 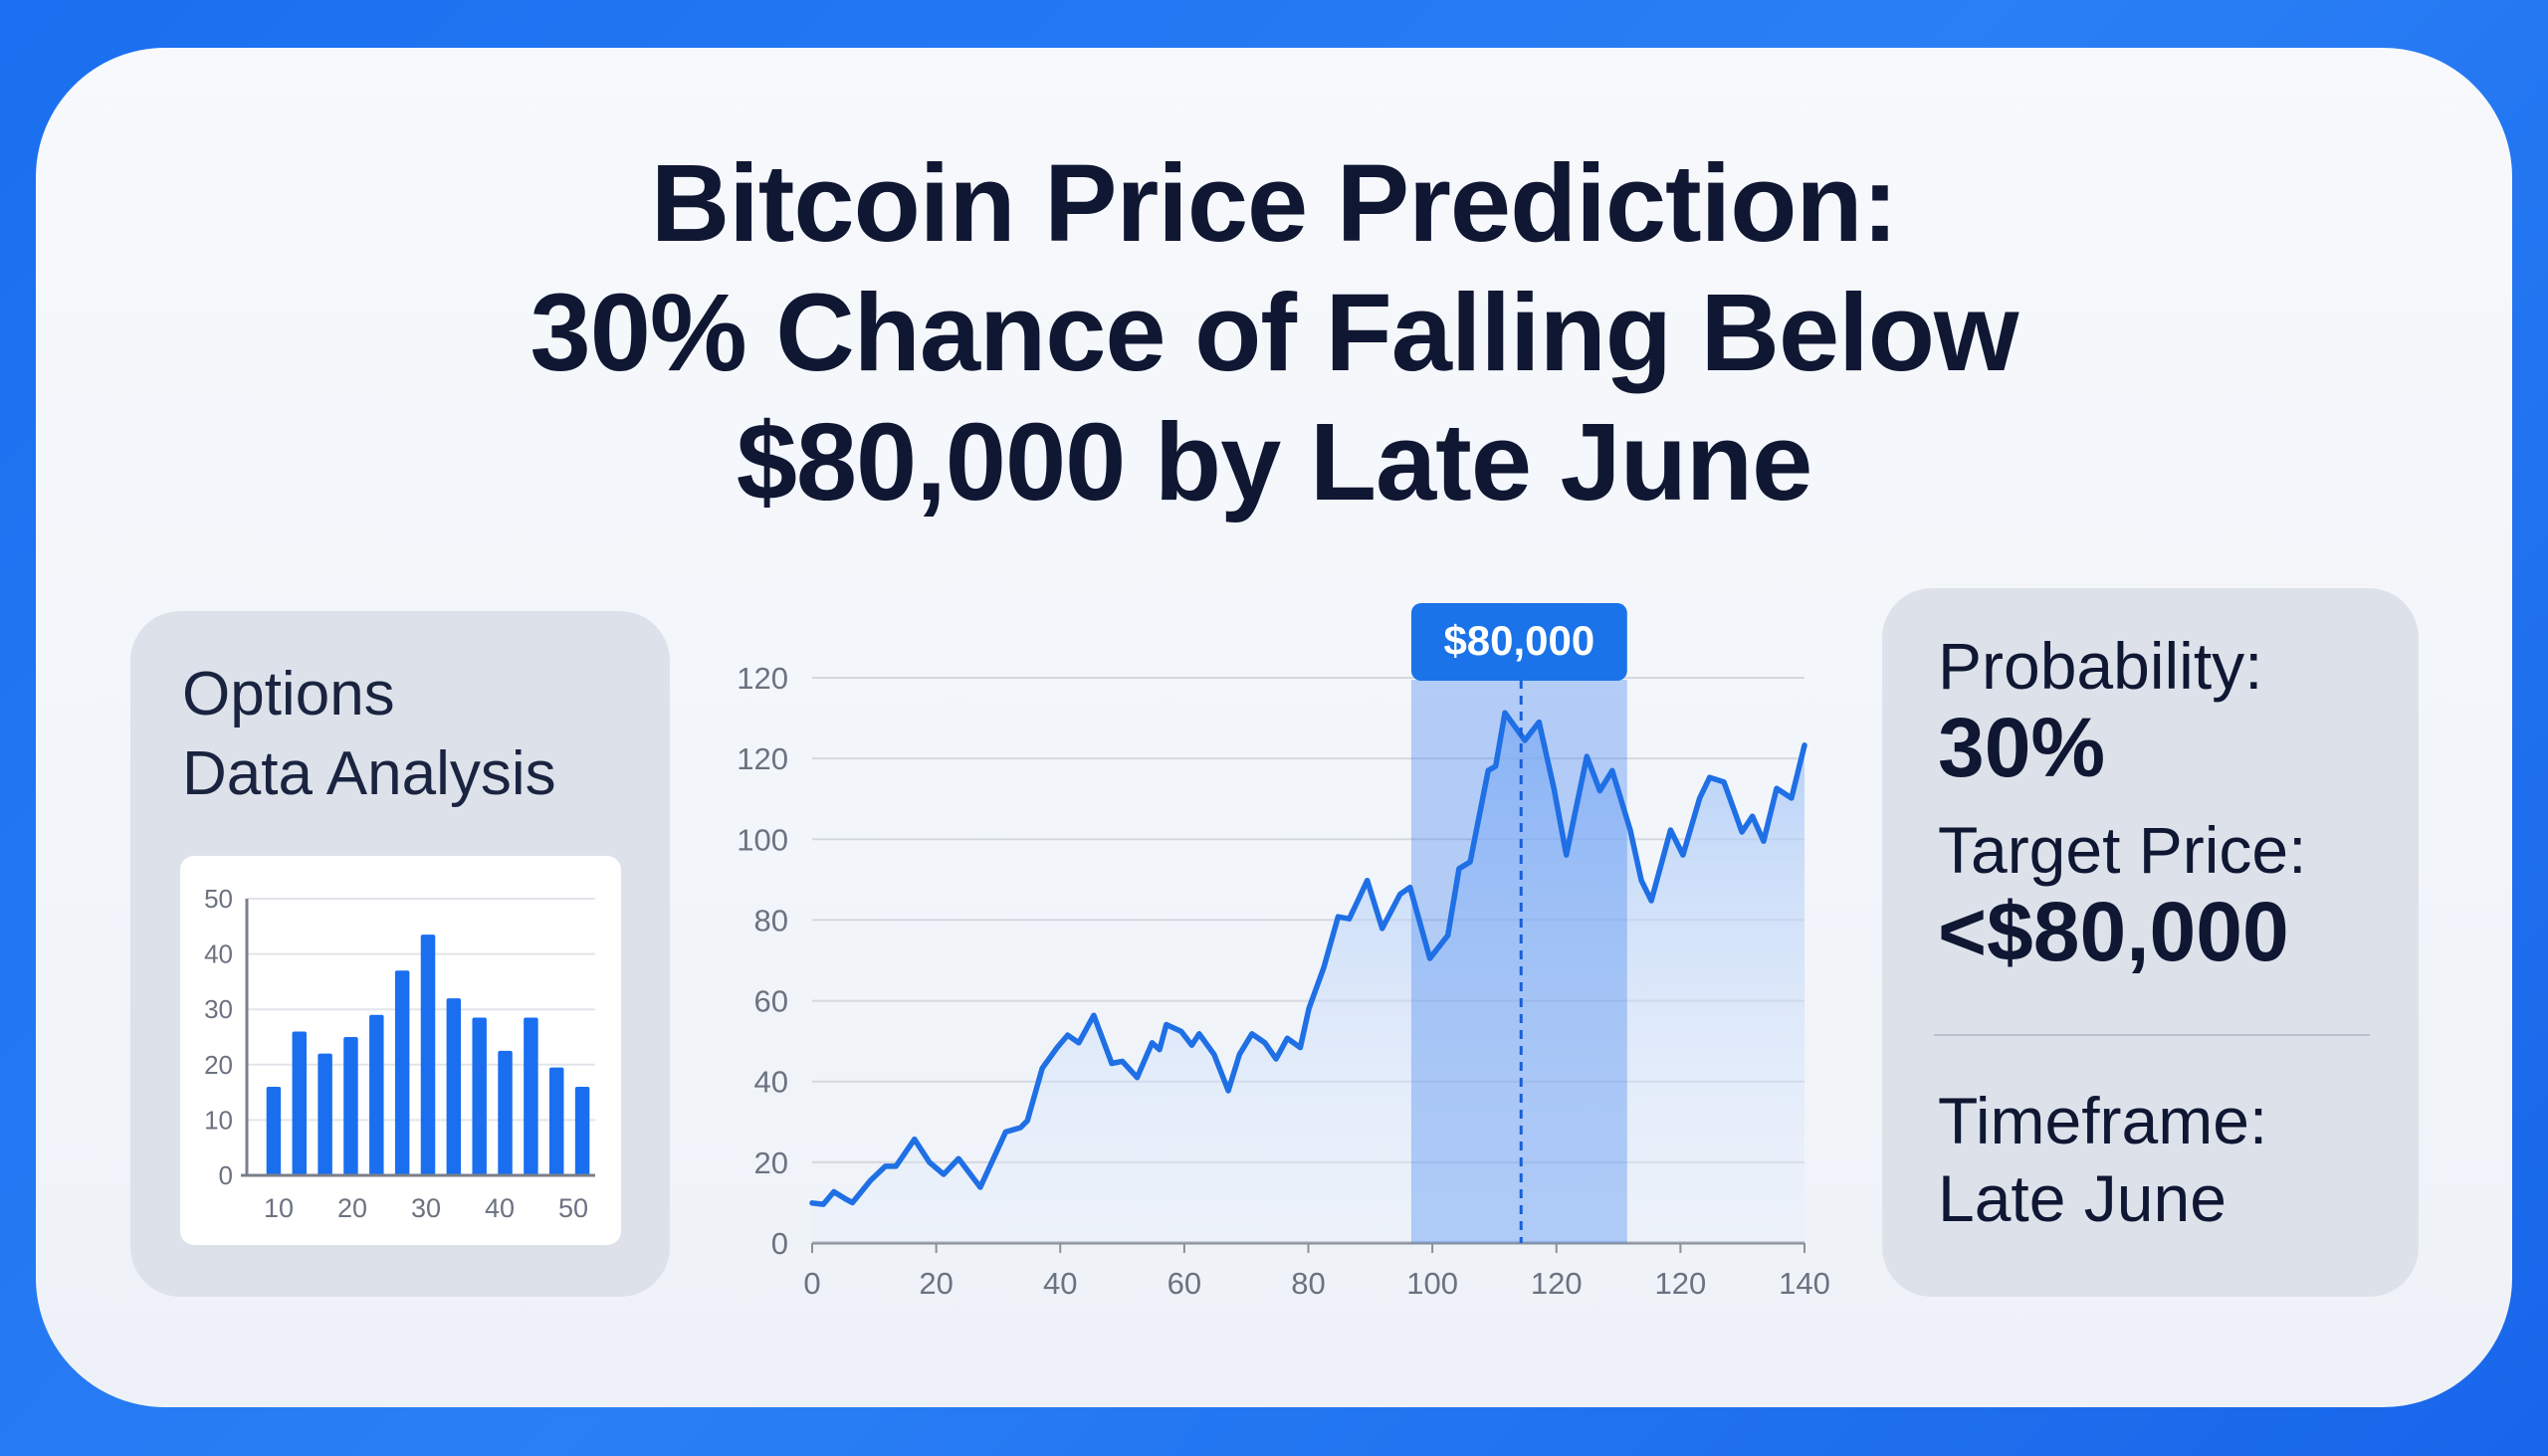 I want to click on title-line-3: $80,000 by Late June, so click(x=1274, y=462).